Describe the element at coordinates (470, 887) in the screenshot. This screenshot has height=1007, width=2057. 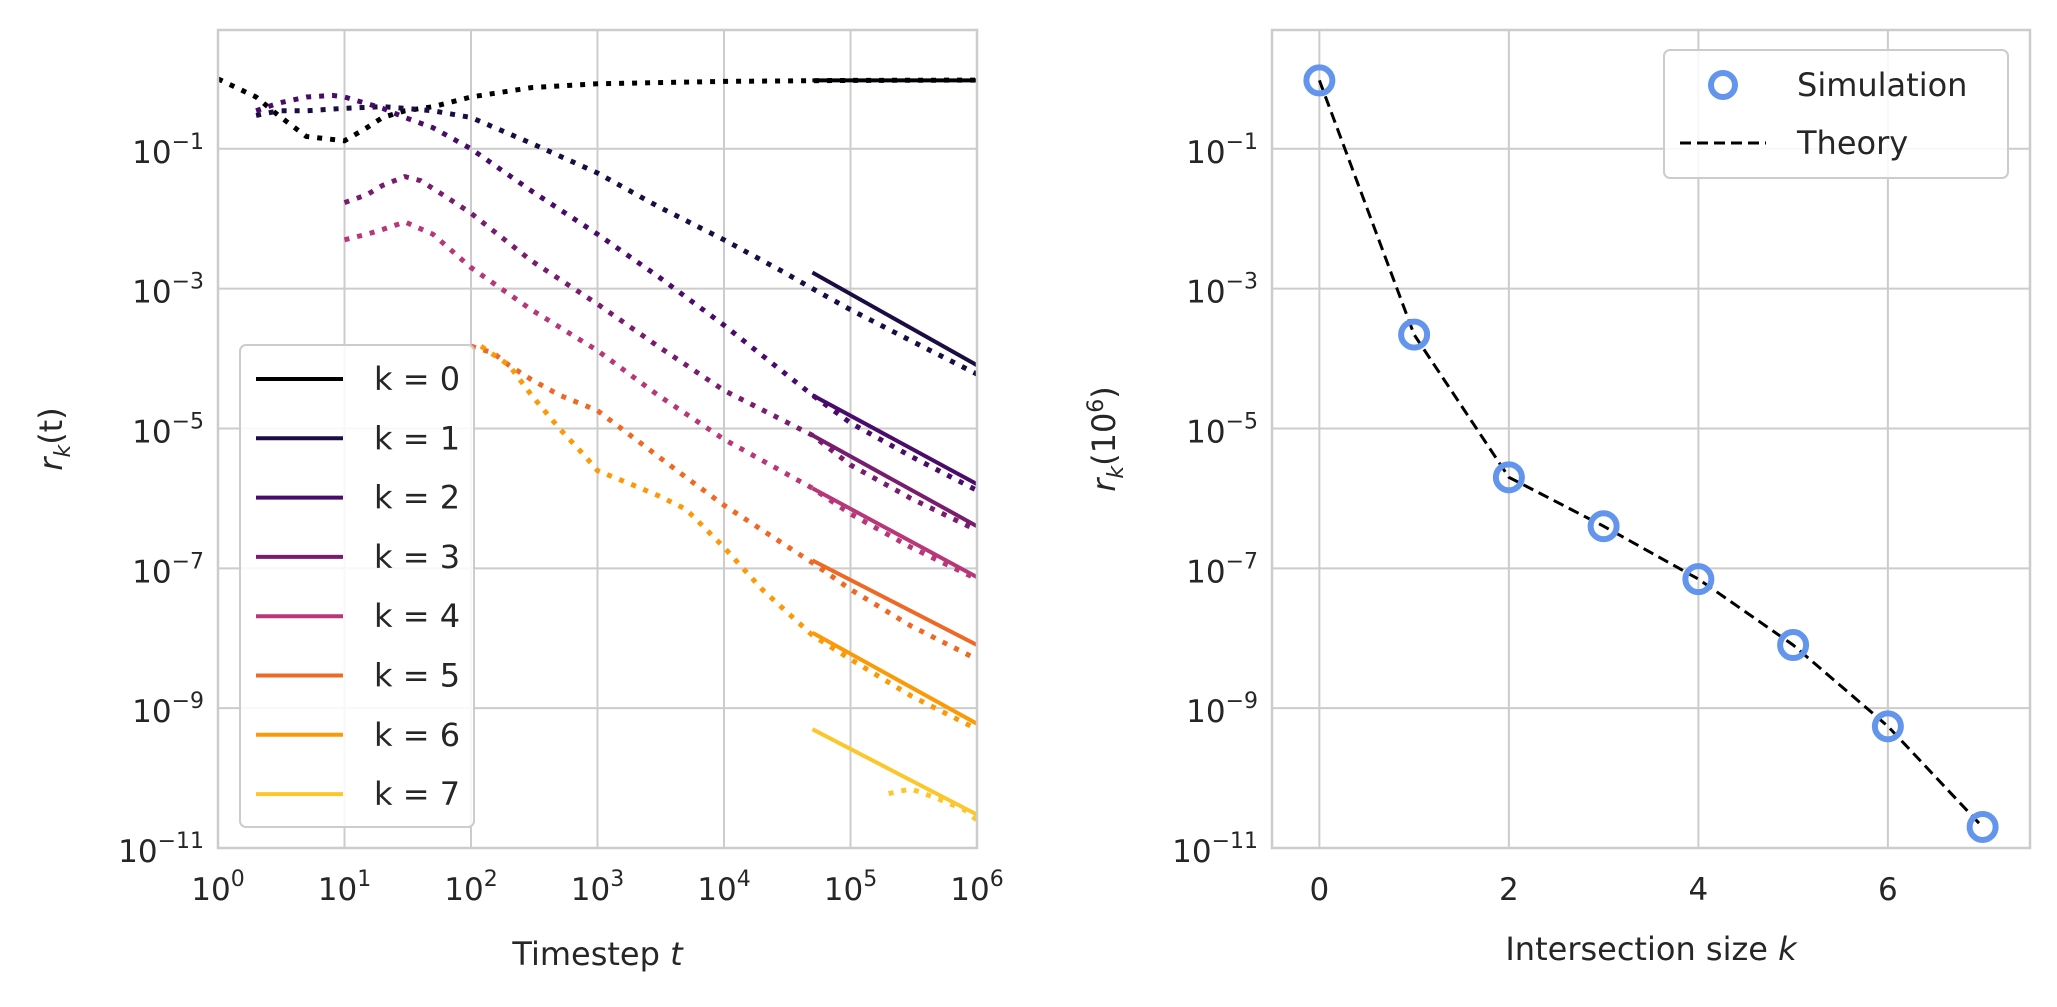
I see `x-tick-label: 10²` at that location.